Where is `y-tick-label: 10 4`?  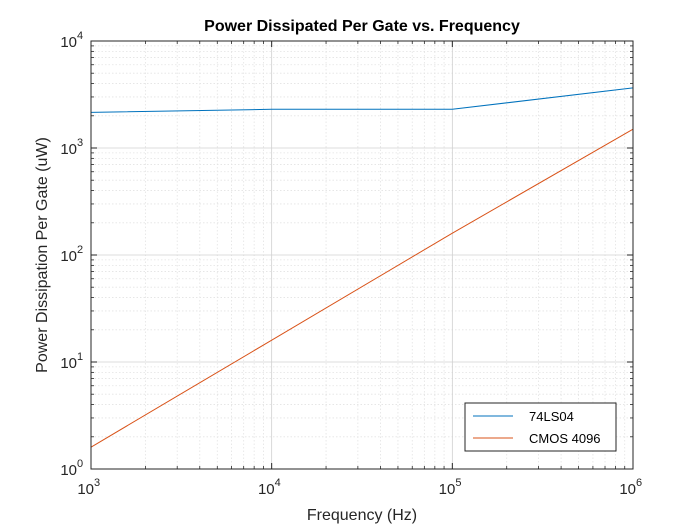
y-tick-label: 10 4 is located at coordinates (71, 40).